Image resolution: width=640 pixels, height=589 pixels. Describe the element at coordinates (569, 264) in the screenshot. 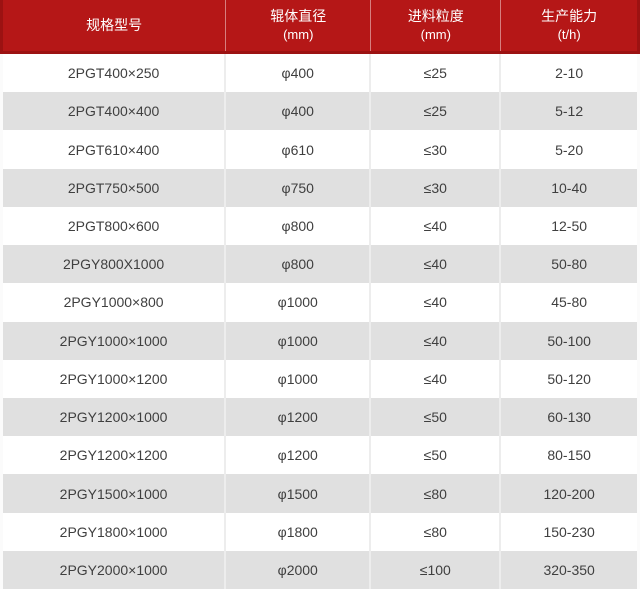

I see `table-cell: 50-80` at that location.